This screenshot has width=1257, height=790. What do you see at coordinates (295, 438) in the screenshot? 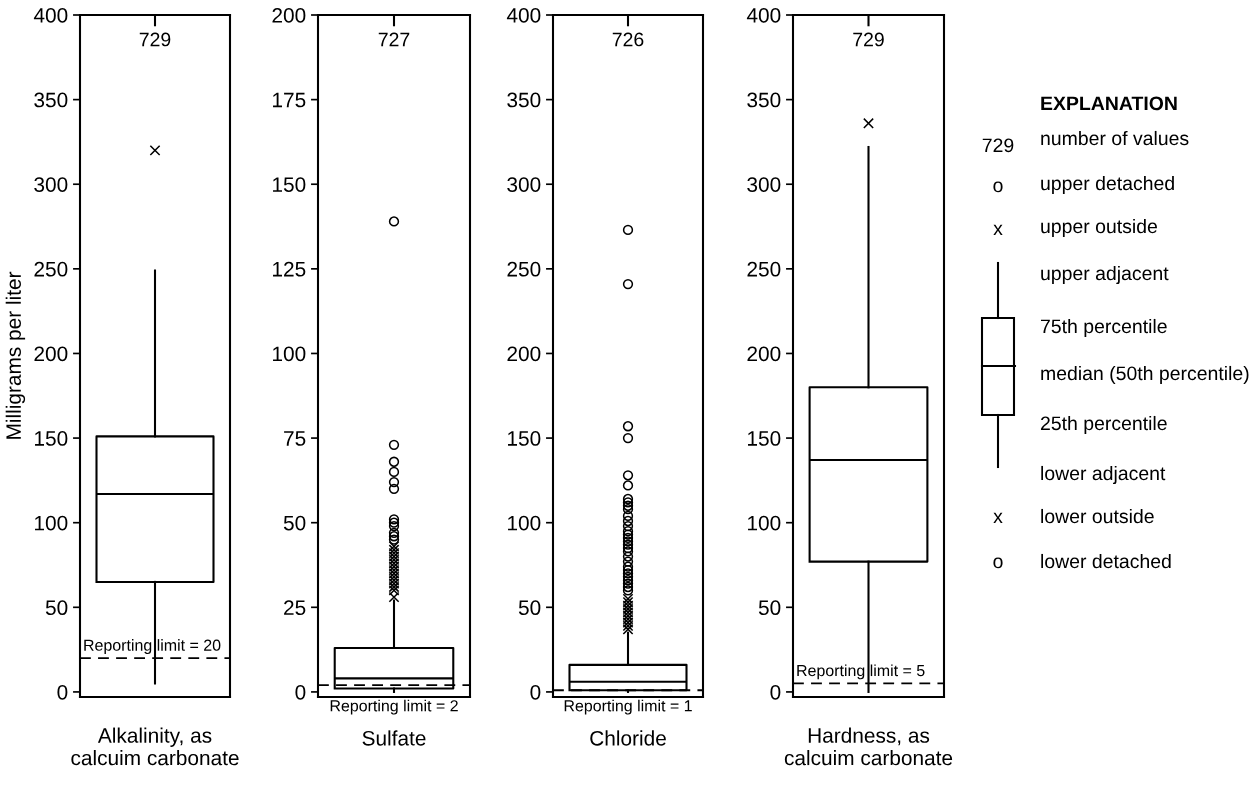
I see `y-tick-label: 75` at bounding box center [295, 438].